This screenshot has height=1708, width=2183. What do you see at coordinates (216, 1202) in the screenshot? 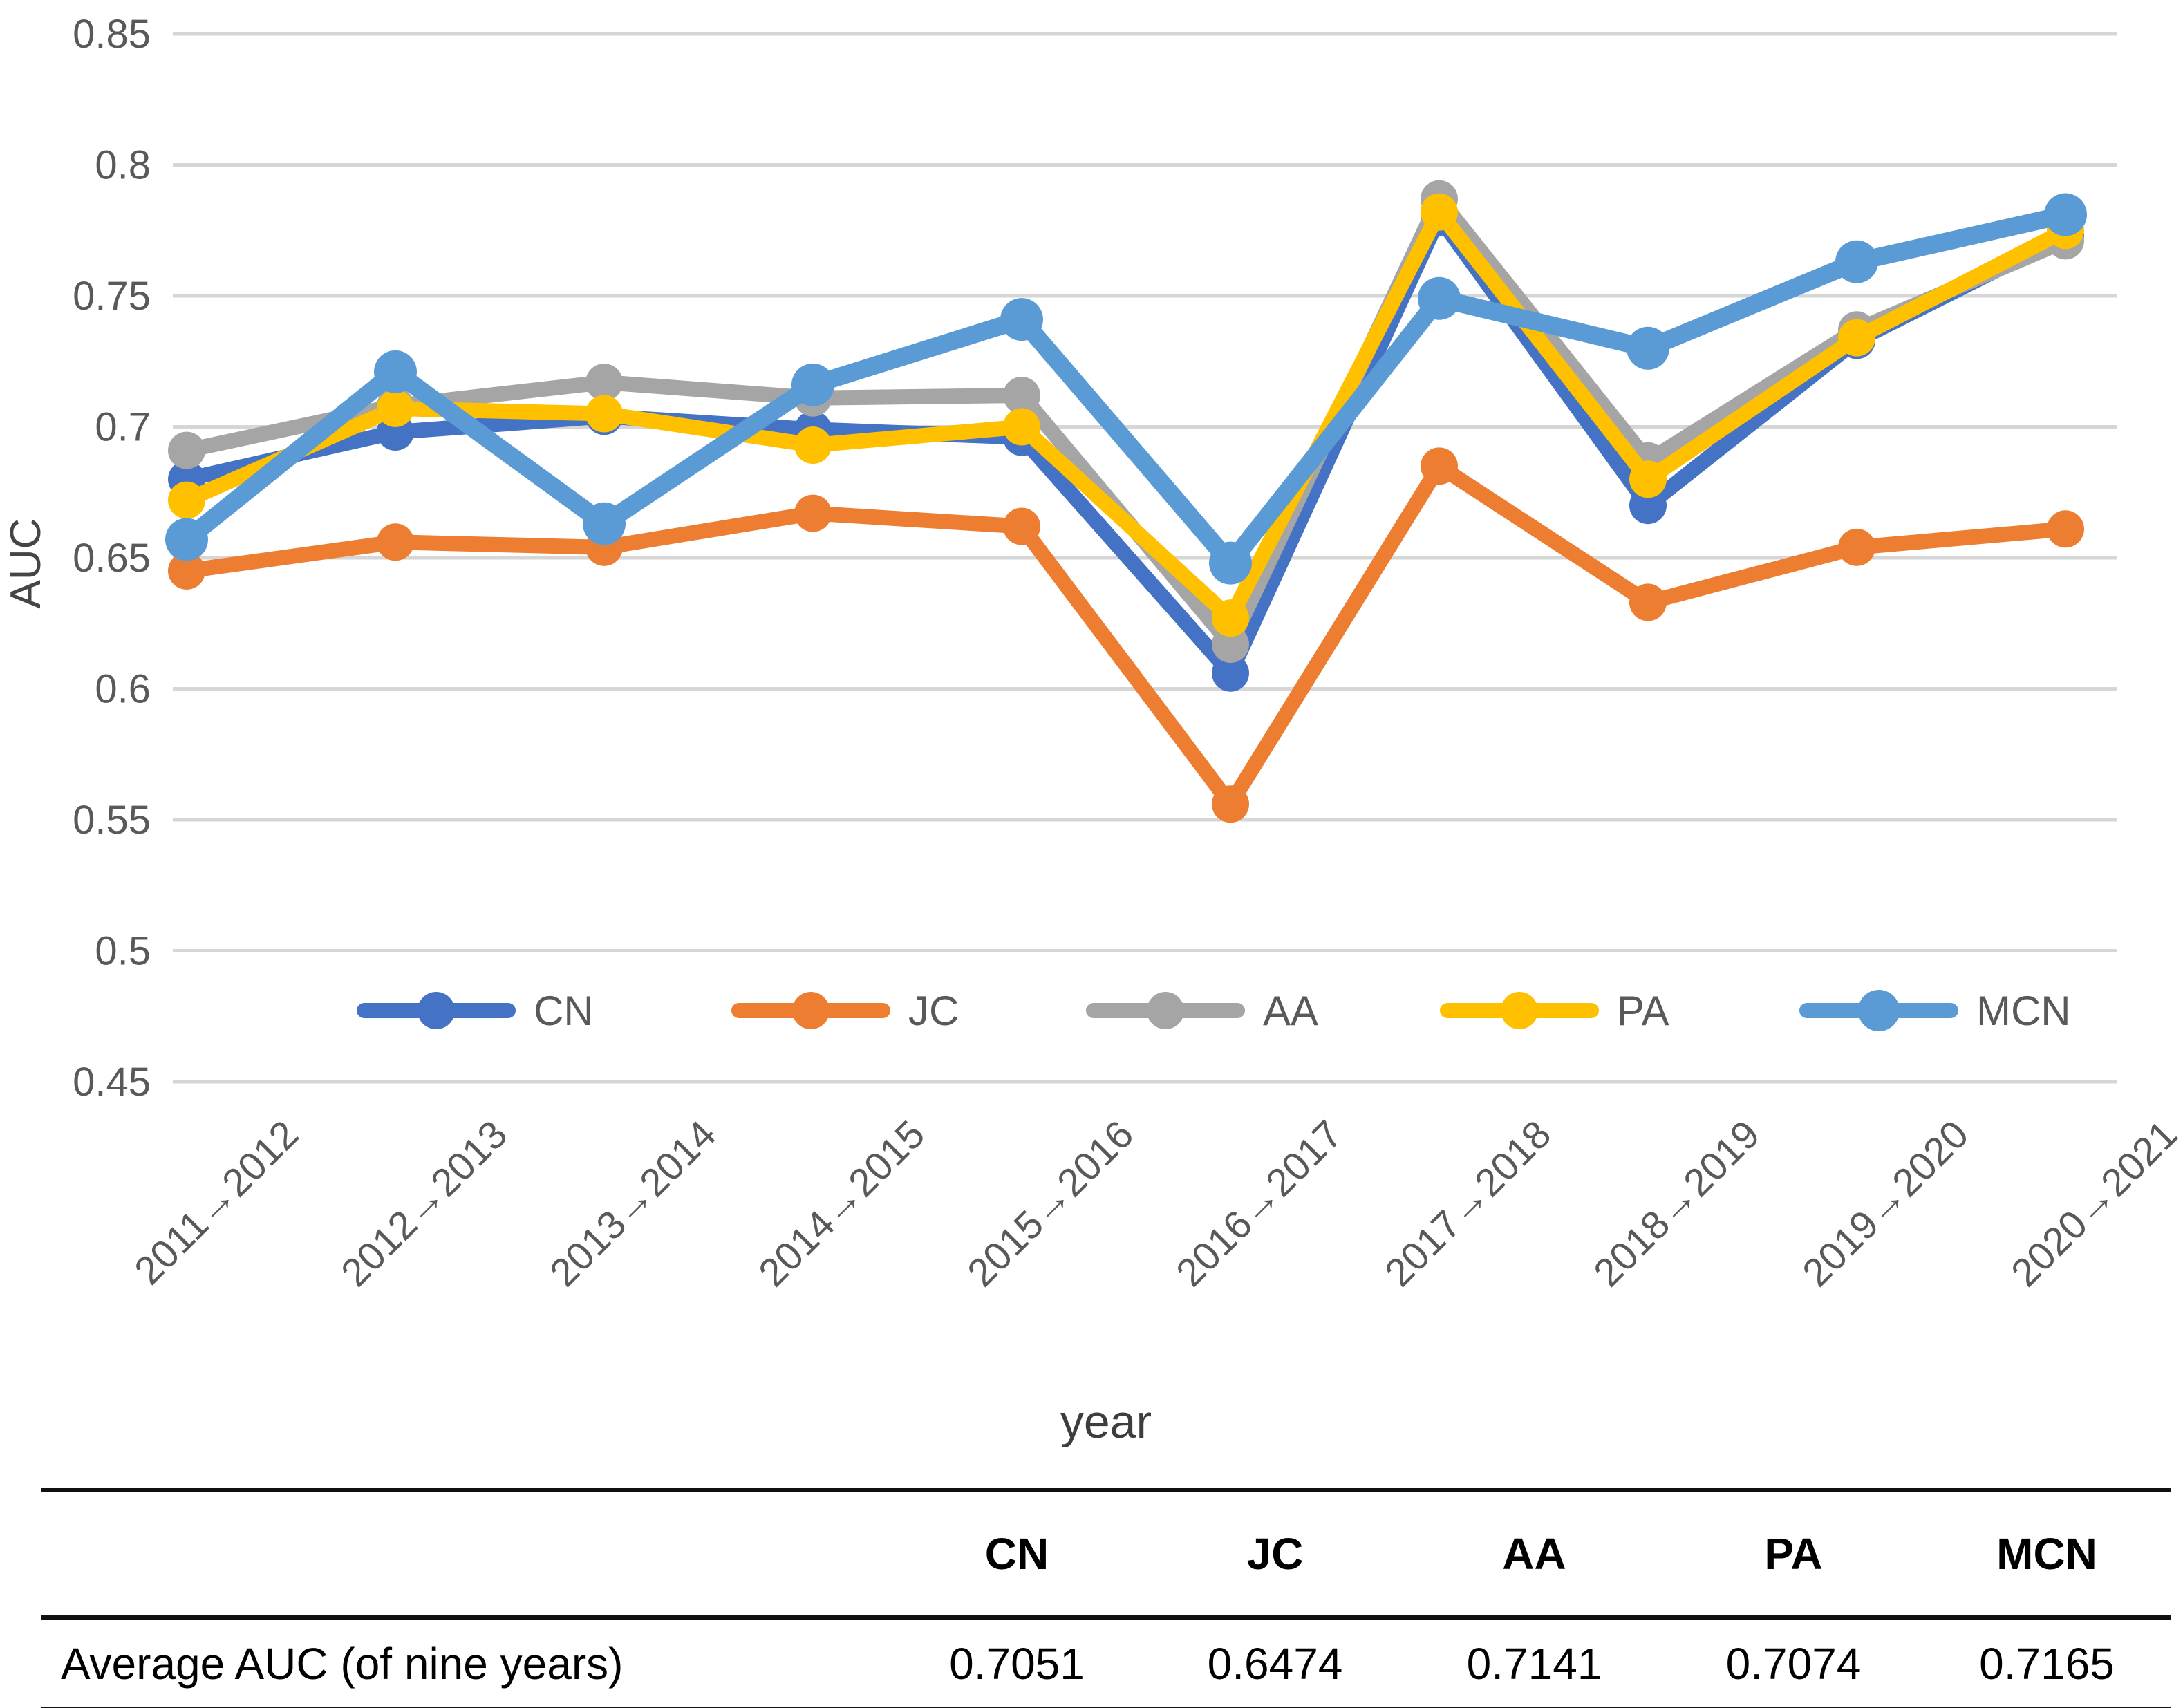
I see `x-tick-label: 2011→2012` at bounding box center [216, 1202].